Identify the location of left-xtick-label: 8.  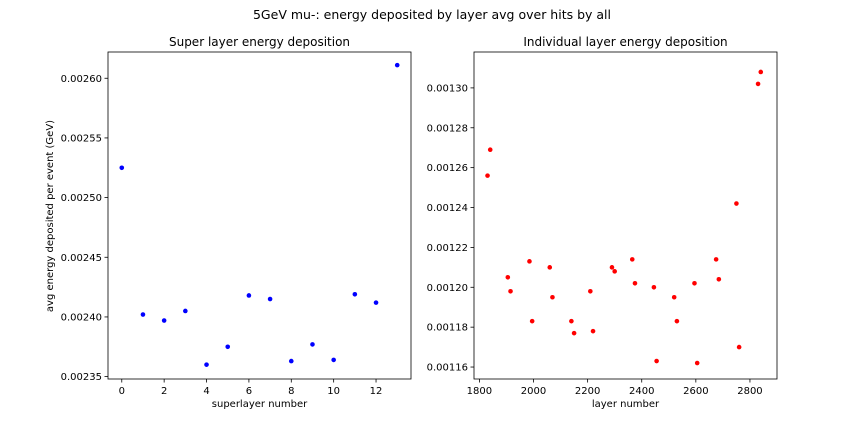
(291, 391).